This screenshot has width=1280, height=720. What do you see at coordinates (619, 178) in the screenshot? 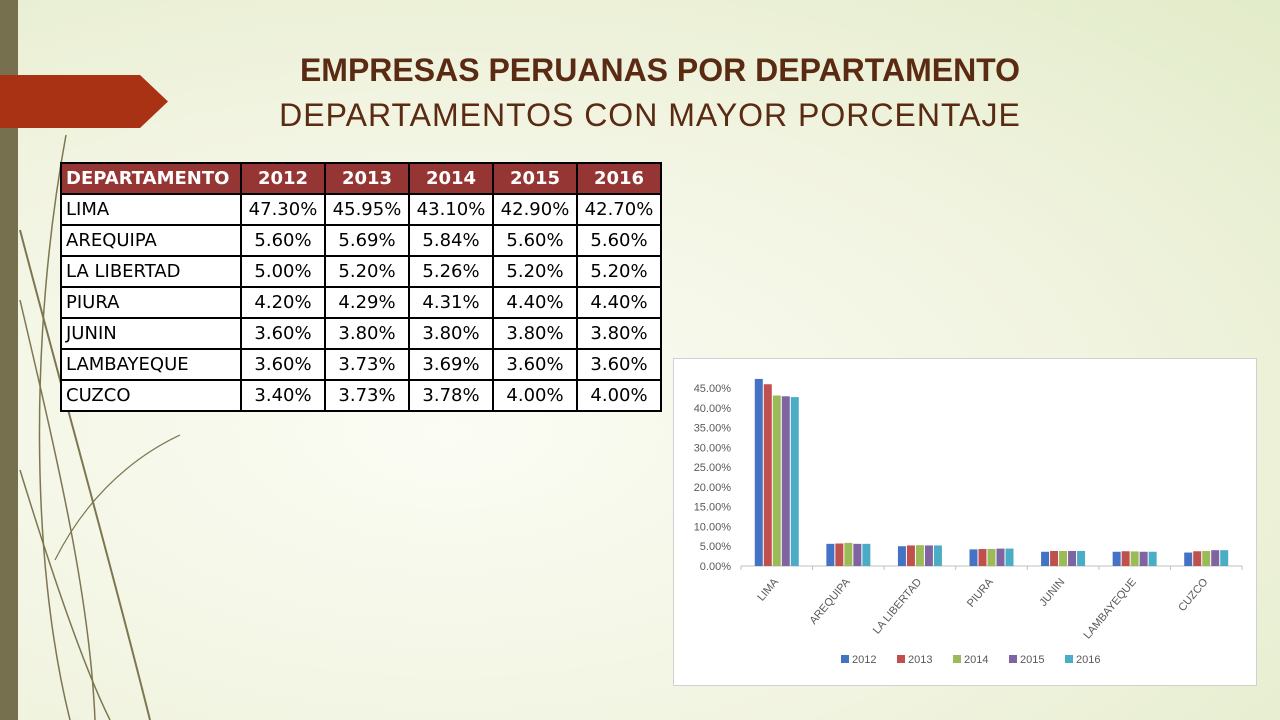
I see `header-cell: 2016` at bounding box center [619, 178].